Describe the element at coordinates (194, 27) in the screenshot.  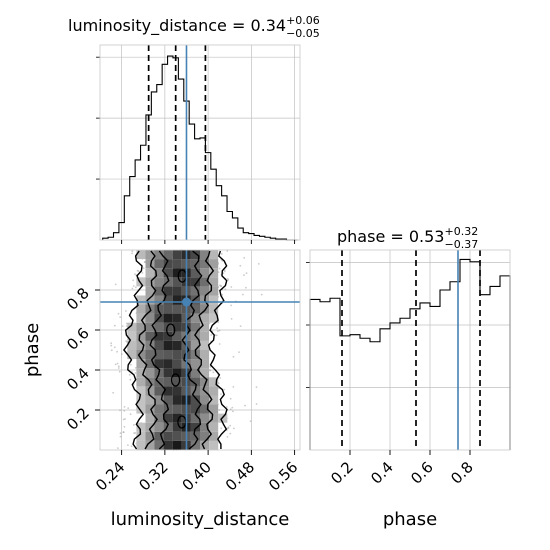
I see `hist1-title: luminosity_distance = 0.34+0.06 −0.05` at that location.